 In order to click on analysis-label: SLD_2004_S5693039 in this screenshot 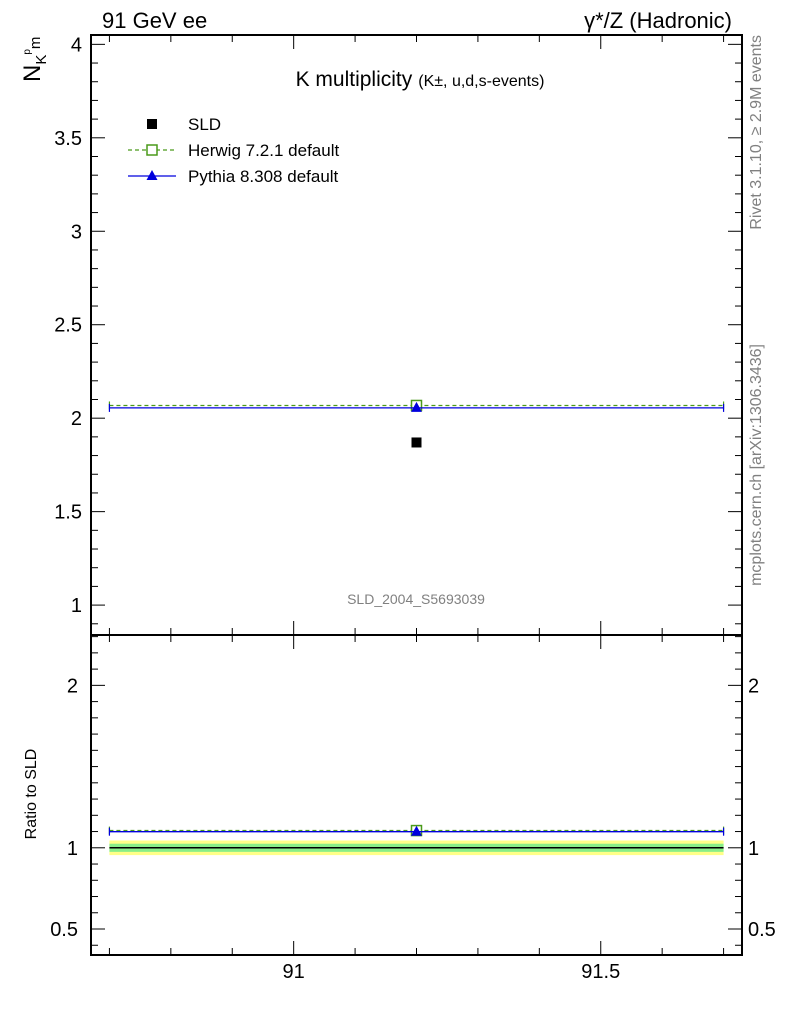, I will do `click(416, 599)`.